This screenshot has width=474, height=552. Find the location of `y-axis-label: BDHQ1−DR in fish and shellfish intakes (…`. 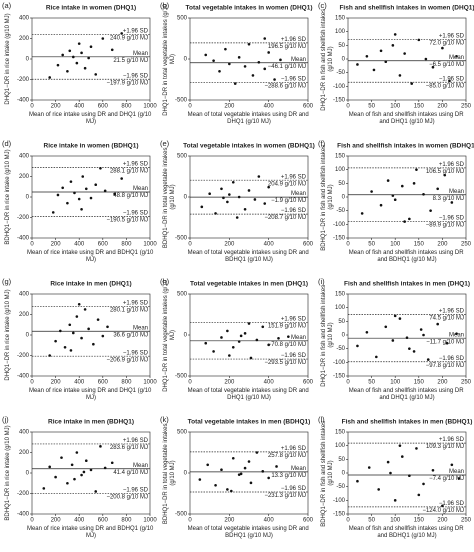

y-axis-label: BDHQ1−DR in fish and shellfish intakes (… is located at coordinates (327, 197).